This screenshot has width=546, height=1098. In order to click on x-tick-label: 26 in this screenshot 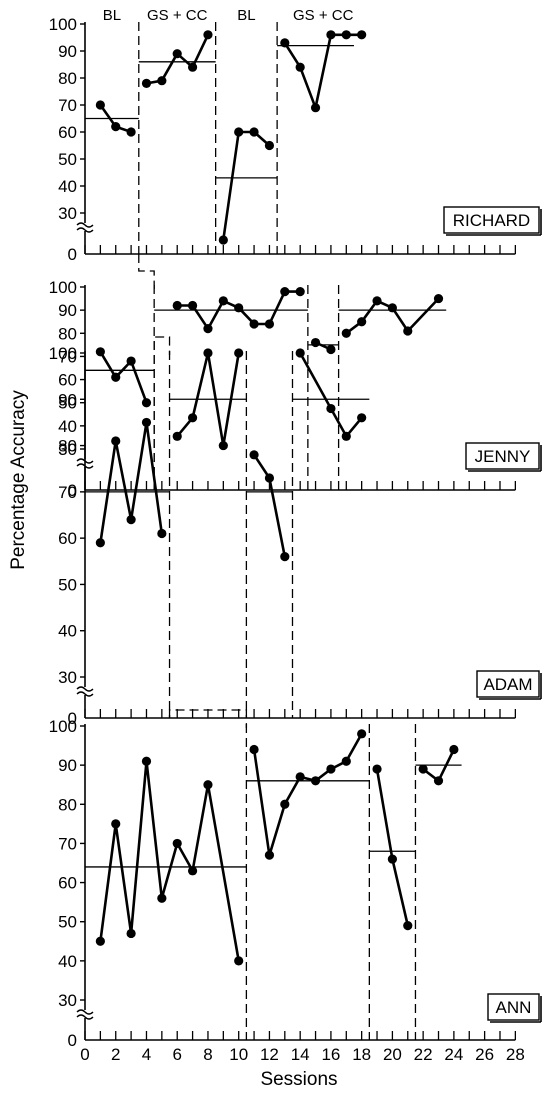, I will do `click(484, 1054)`.